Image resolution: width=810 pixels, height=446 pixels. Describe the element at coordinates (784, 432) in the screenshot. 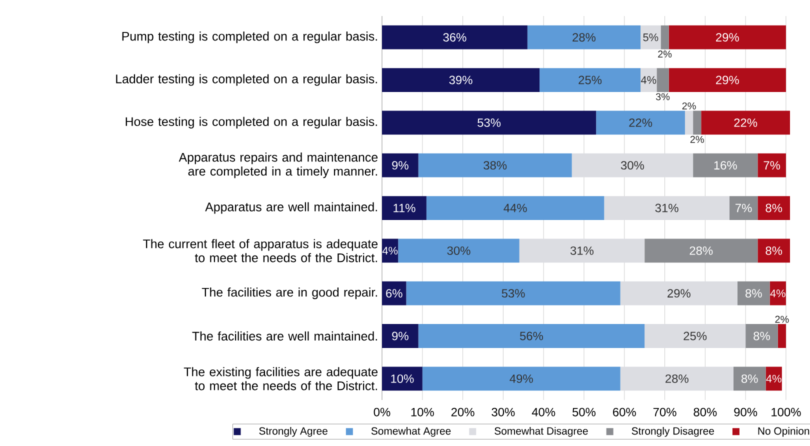

I see `legend-label: No Opinion` at that location.